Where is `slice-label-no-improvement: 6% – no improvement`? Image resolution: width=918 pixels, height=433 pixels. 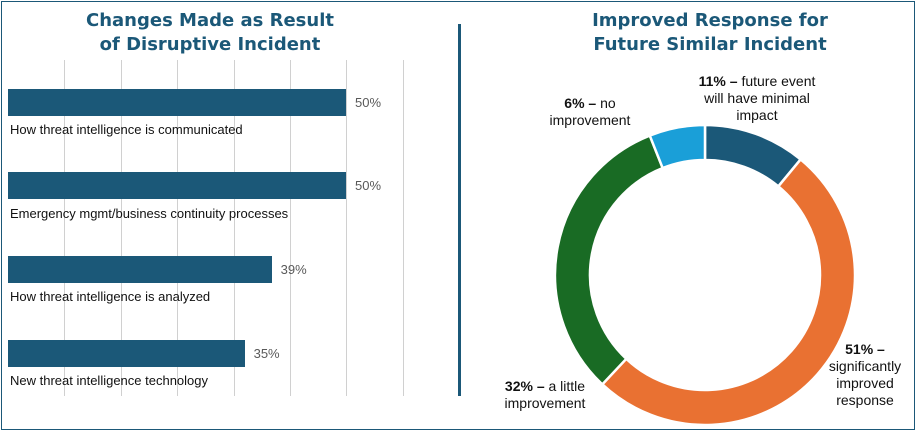
slice-label-no-improvement: 6% – no improvement is located at coordinates (590, 112).